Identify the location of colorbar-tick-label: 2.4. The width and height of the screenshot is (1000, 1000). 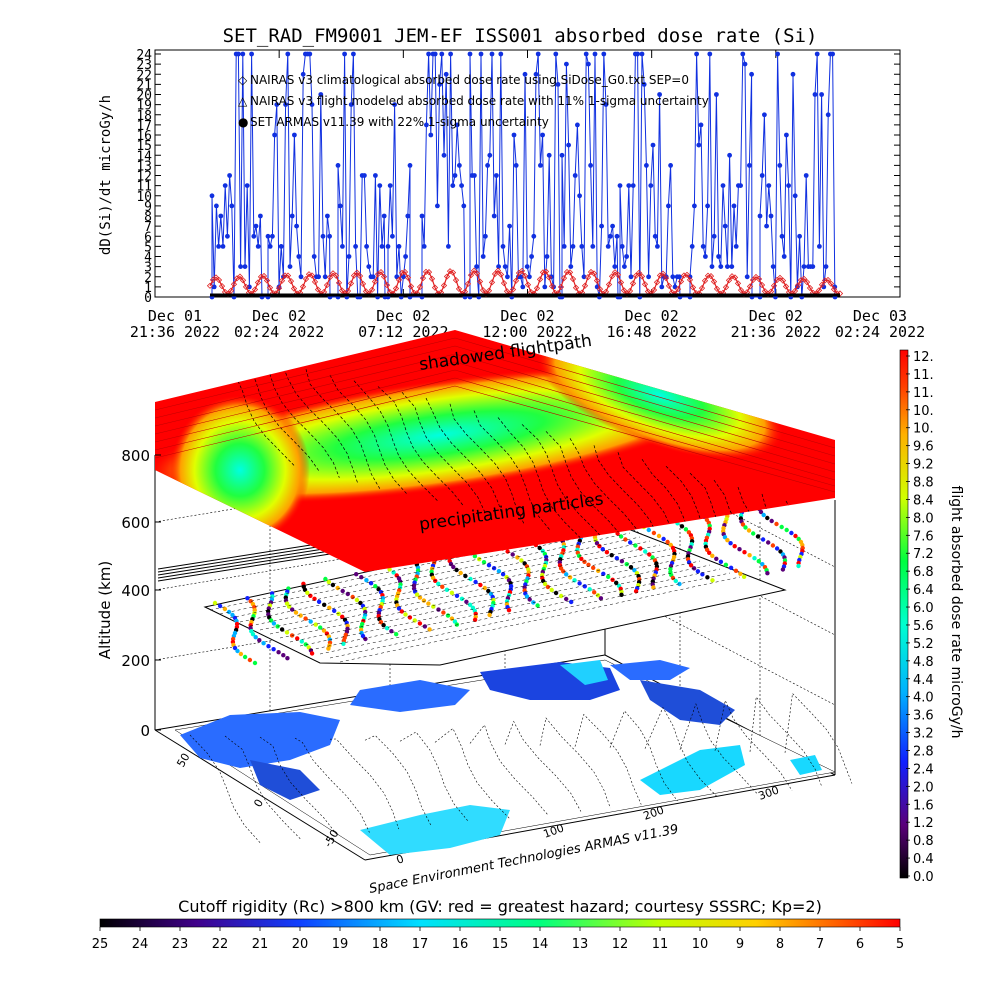
(923, 769).